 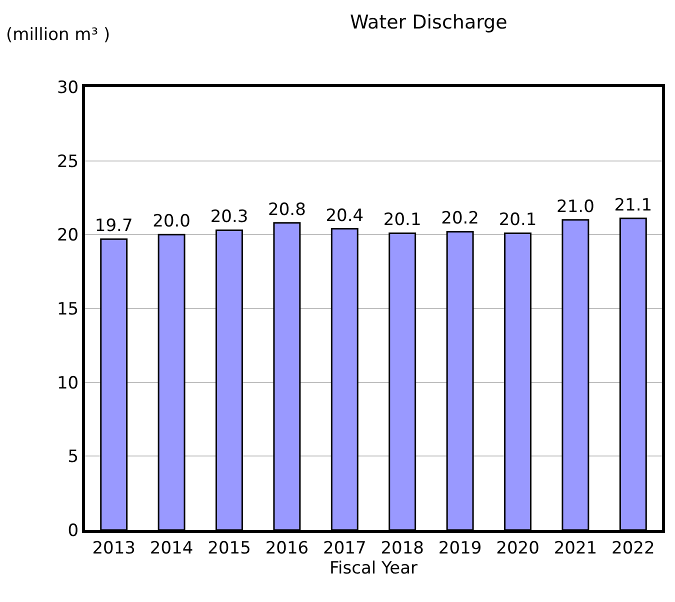 I want to click on x-tick-label: 2016, so click(x=287, y=548).